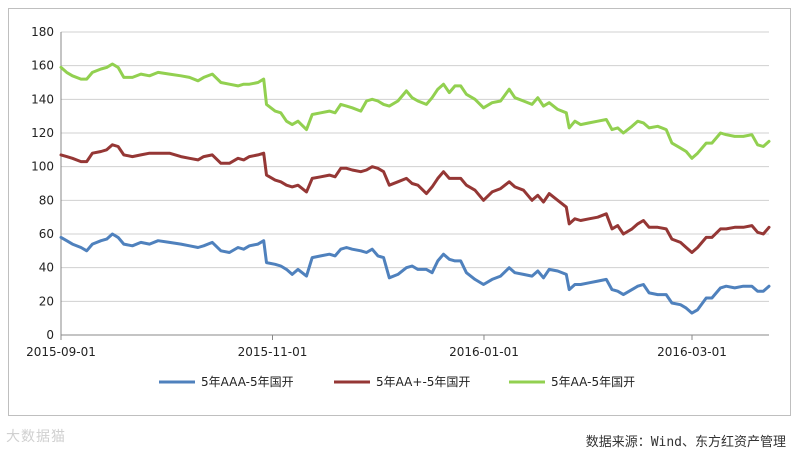 Image resolution: width=800 pixels, height=453 pixels. I want to click on x-tick-label: 2016-01-01, so click(484, 352).